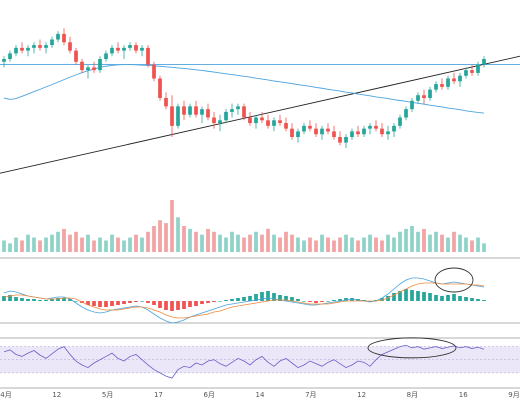 This screenshot has width=520, height=400. I want to click on macd-highlight-ellipse, so click(454, 280).